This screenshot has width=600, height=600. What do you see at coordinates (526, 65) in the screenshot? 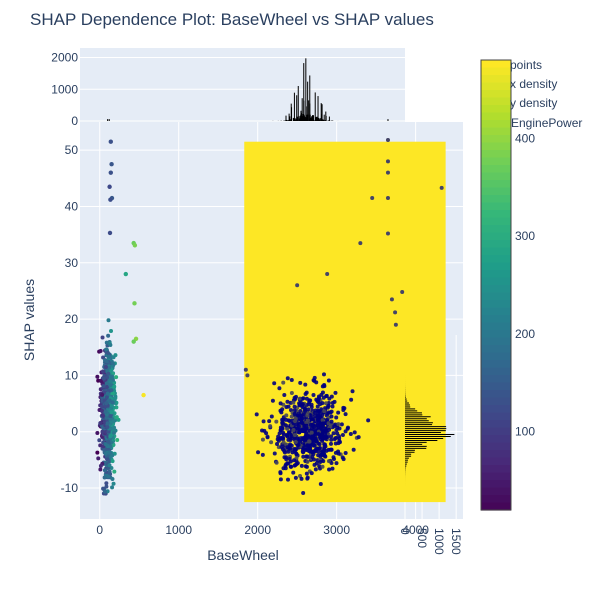
I see `legend-entry: points` at bounding box center [526, 65].